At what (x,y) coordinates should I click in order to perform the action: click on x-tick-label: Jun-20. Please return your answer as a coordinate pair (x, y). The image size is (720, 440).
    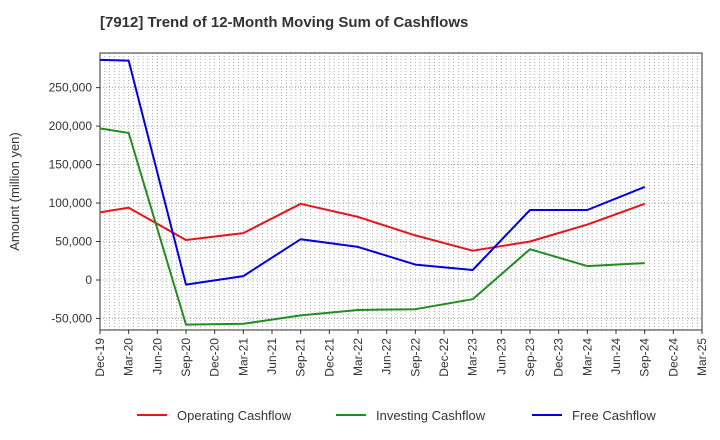
    Looking at the image, I should click on (157, 356).